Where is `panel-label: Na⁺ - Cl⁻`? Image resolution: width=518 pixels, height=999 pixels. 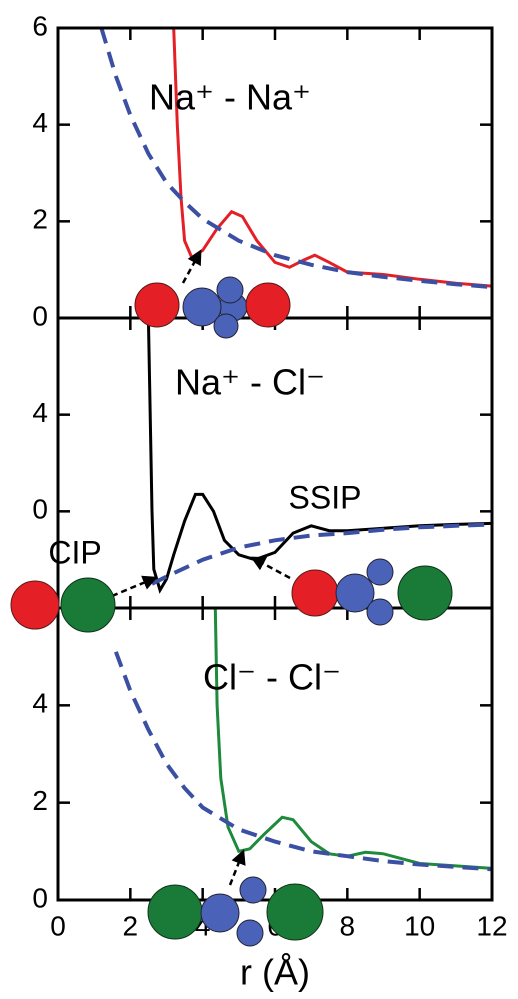 panel-label: Na⁺ - Cl⁻ is located at coordinates (250, 382).